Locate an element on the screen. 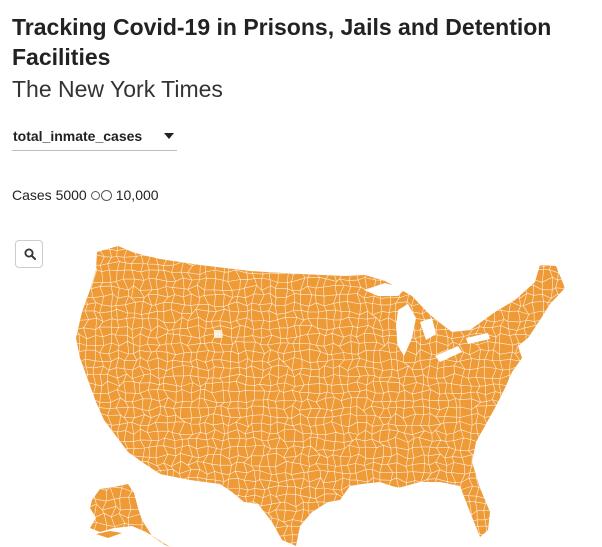 The width and height of the screenshot is (602, 547). caret-down-icon is located at coordinates (169, 136).